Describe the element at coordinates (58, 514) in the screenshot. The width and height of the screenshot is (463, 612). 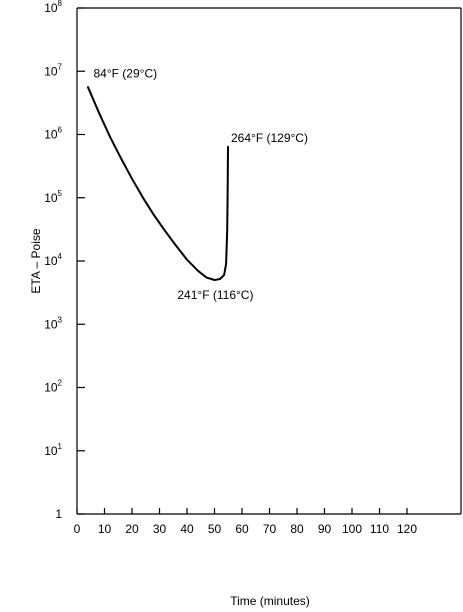
I see `y-tick-label: 1` at that location.